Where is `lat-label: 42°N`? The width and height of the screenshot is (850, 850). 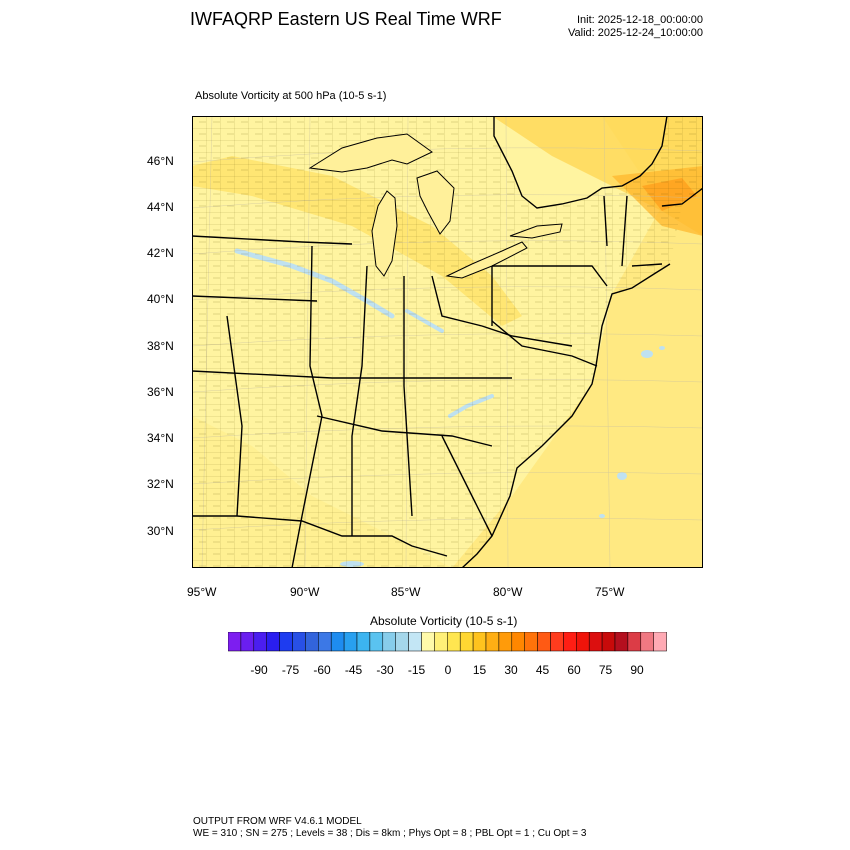
lat-label: 42°N is located at coordinates (160, 253).